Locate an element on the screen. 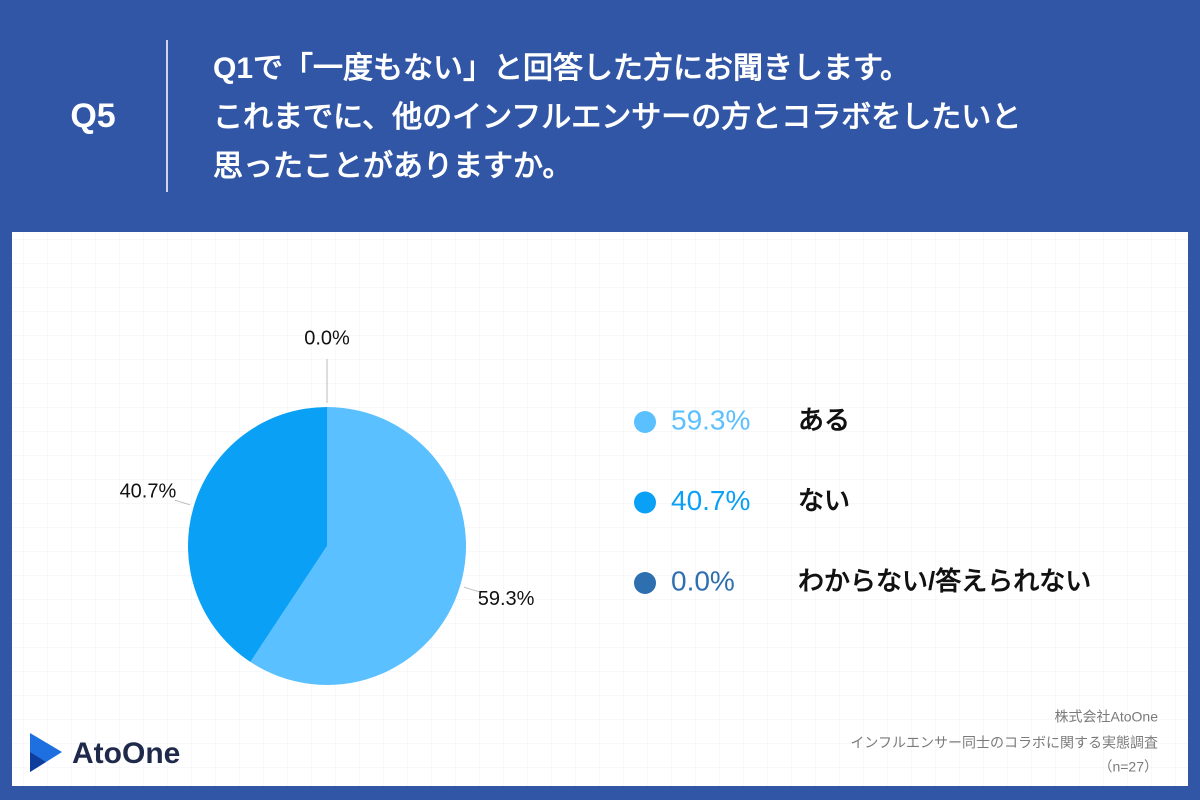  footer-survey: インフルエンサー同士のコラボに関する実態調査 is located at coordinates (1004, 743).